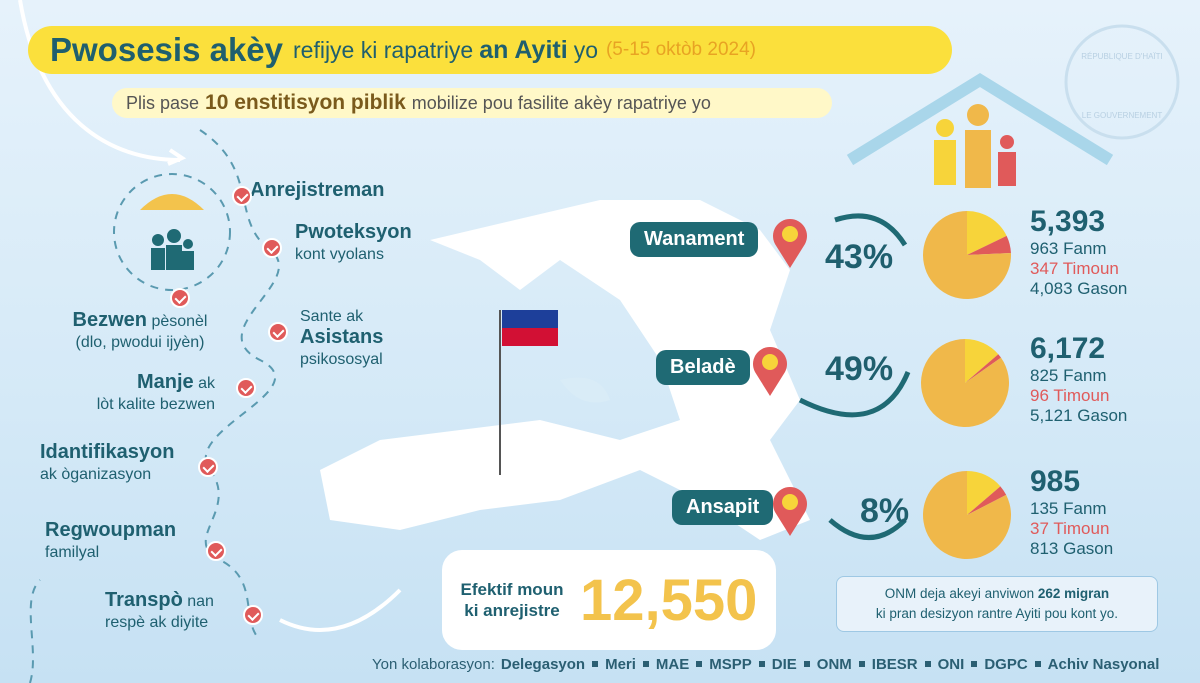 The image size is (1200, 683). I want to click on stat-total: 6,172, so click(1068, 348).